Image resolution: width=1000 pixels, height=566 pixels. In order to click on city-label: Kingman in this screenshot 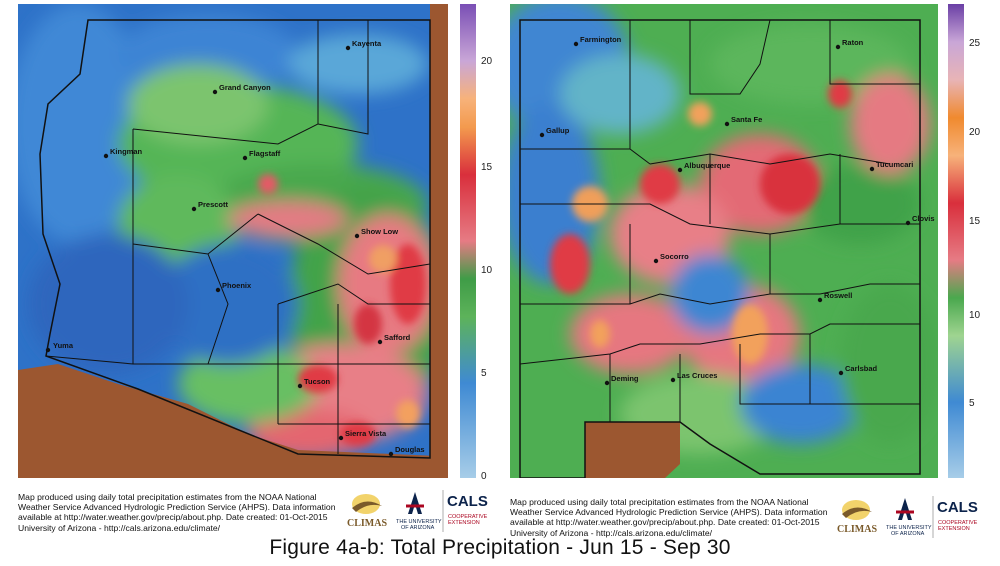, I will do `click(126, 151)`.